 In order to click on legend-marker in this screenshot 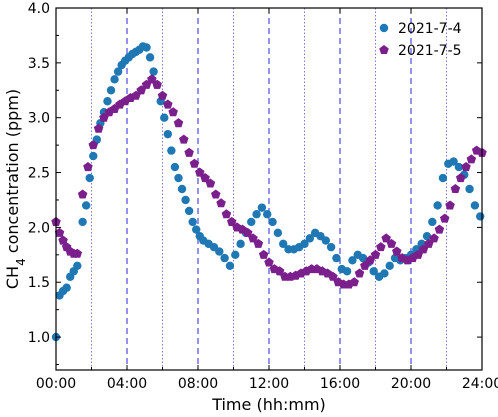, I will do `click(384, 50)`.